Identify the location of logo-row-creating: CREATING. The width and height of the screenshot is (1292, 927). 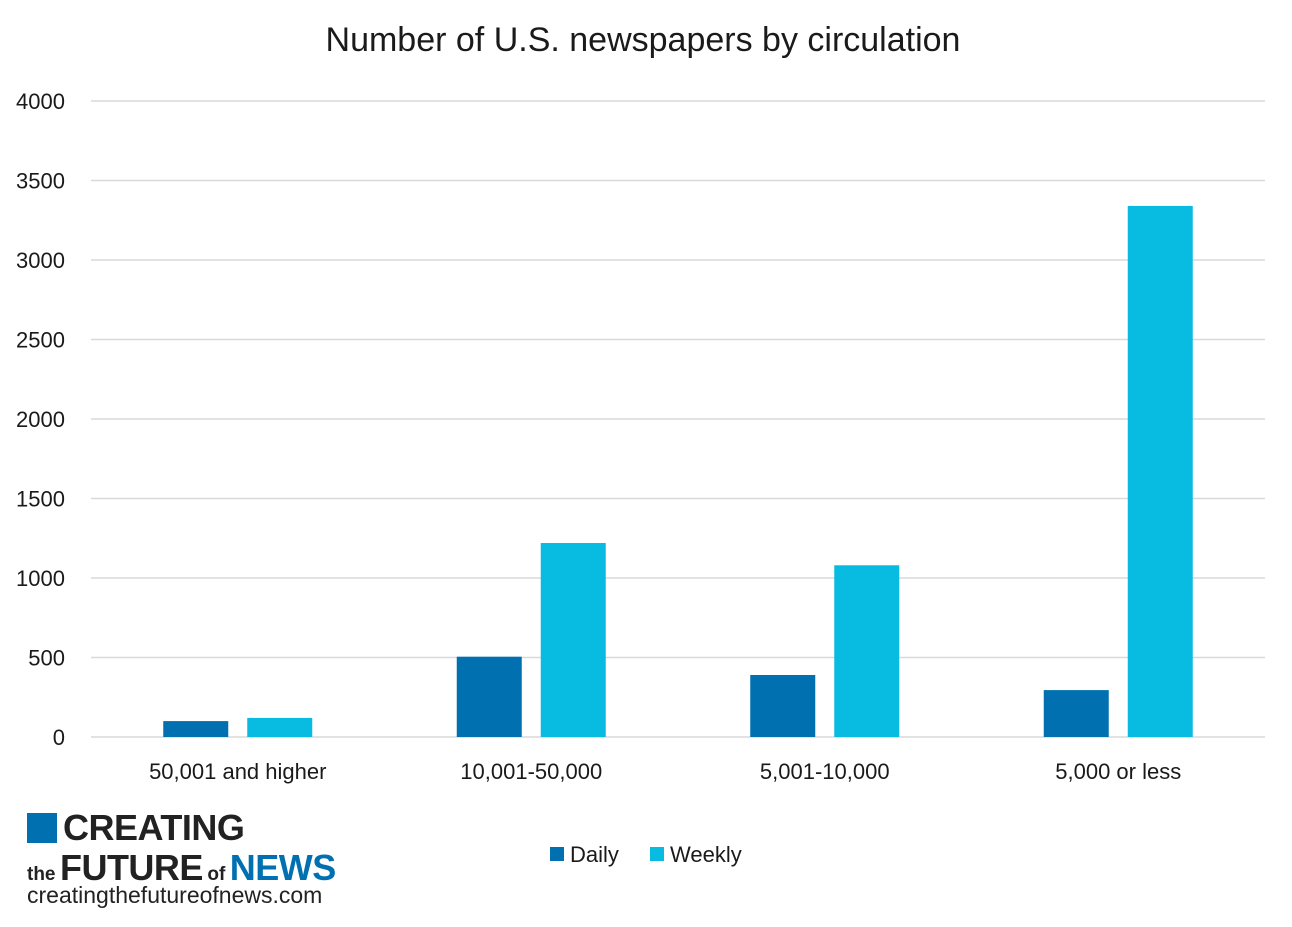
(136, 827).